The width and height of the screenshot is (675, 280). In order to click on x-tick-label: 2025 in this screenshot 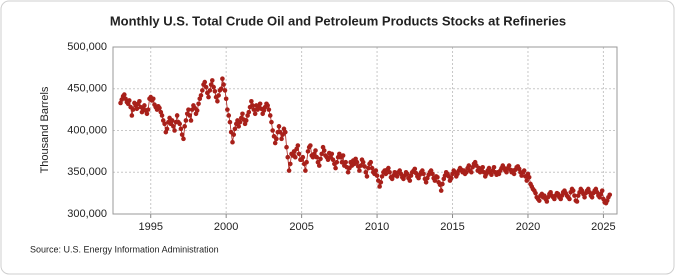, I will do `click(603, 227)`.